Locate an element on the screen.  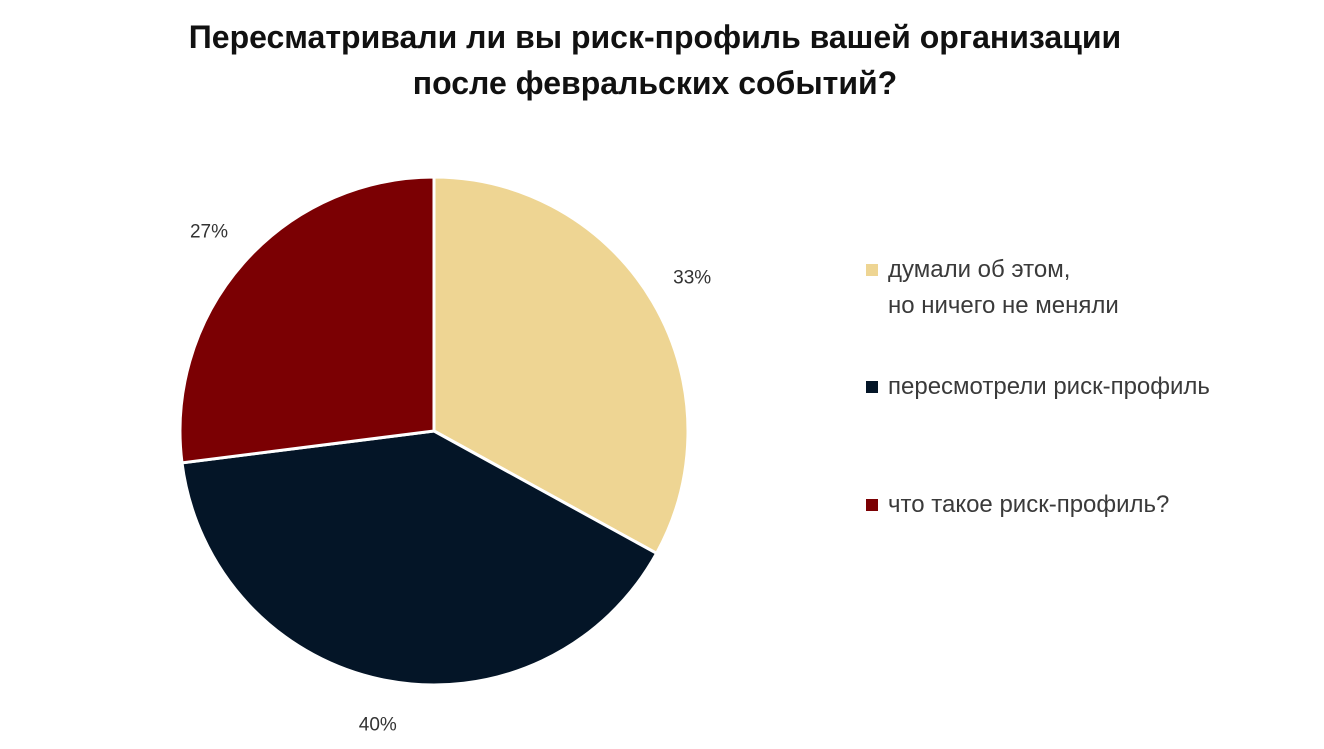
legend-swatch-what-is is located at coordinates (872, 505).